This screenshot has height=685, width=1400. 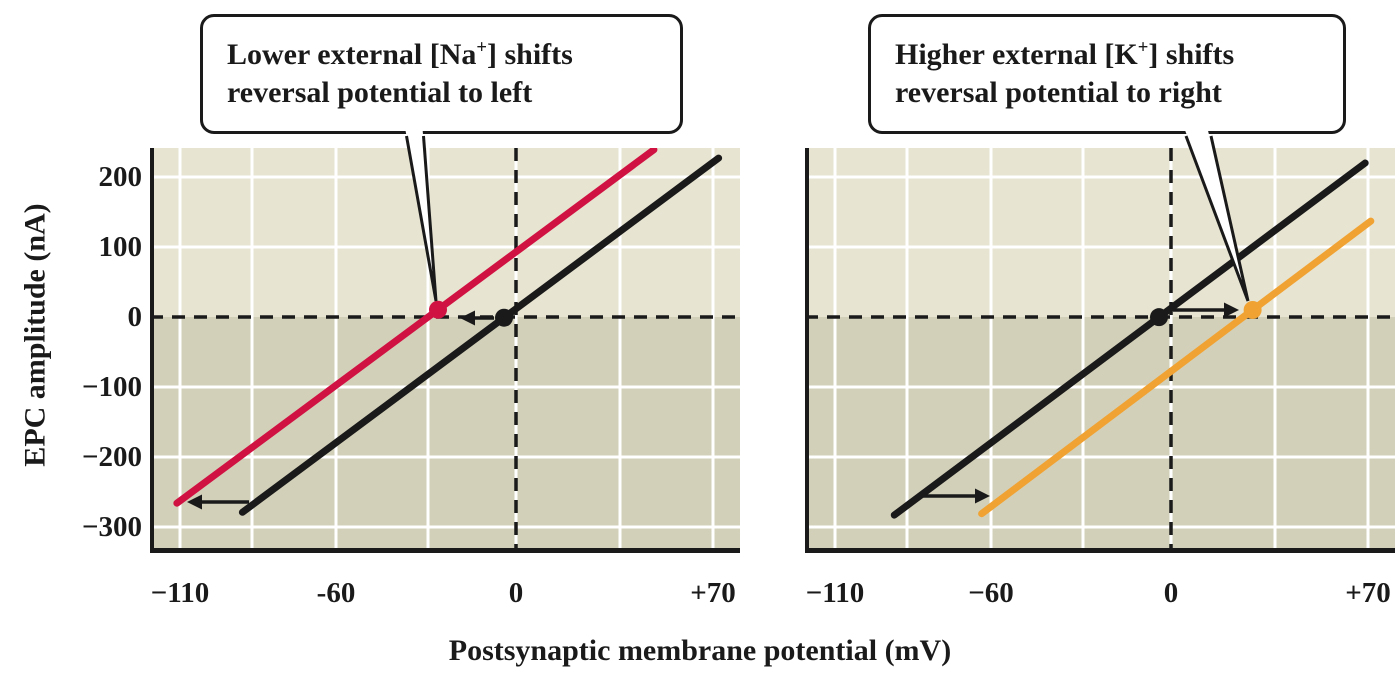 I want to click on callout-lower-na-line2: reversal potential to left, so click(x=448, y=93).